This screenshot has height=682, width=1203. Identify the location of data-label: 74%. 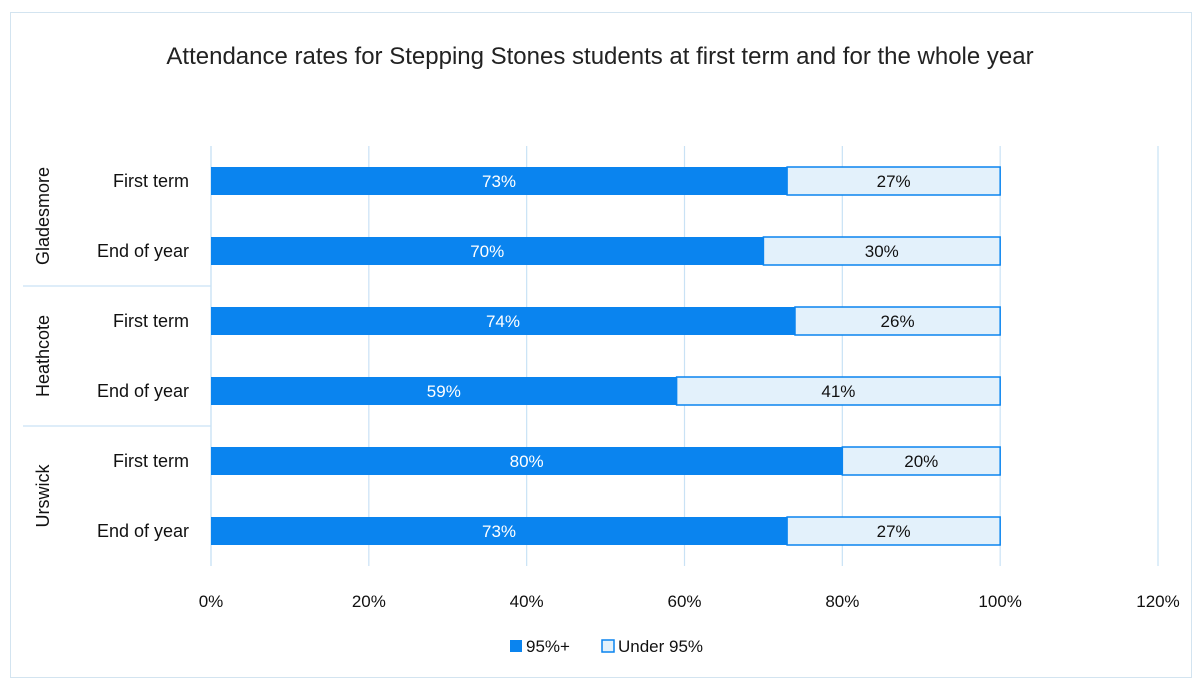
(503, 321).